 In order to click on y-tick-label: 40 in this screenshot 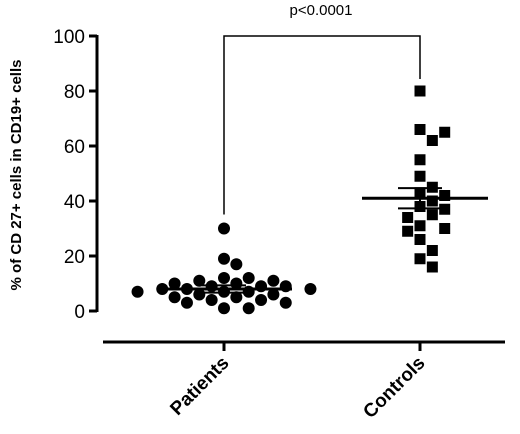, I will do `click(74, 202)`.